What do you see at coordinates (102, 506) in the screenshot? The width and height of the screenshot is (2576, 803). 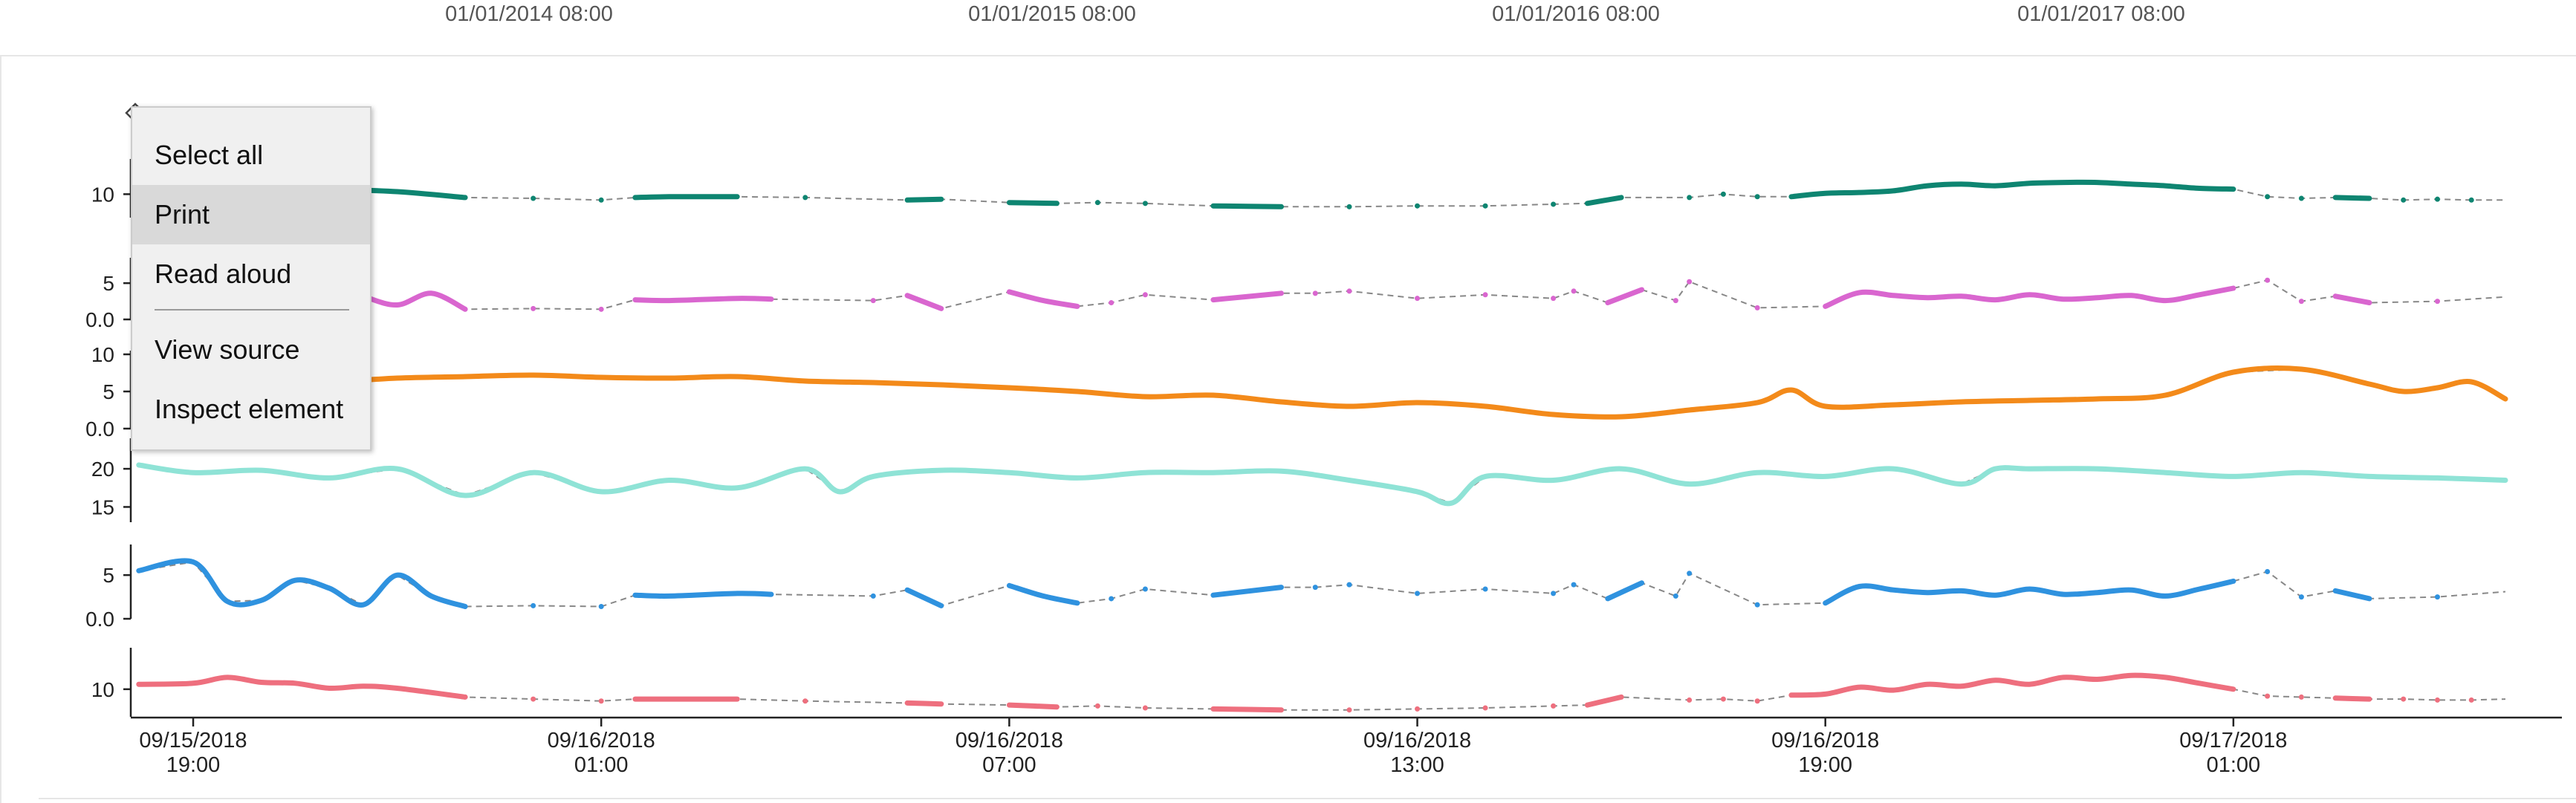 I see `y-tick-label: 15` at bounding box center [102, 506].